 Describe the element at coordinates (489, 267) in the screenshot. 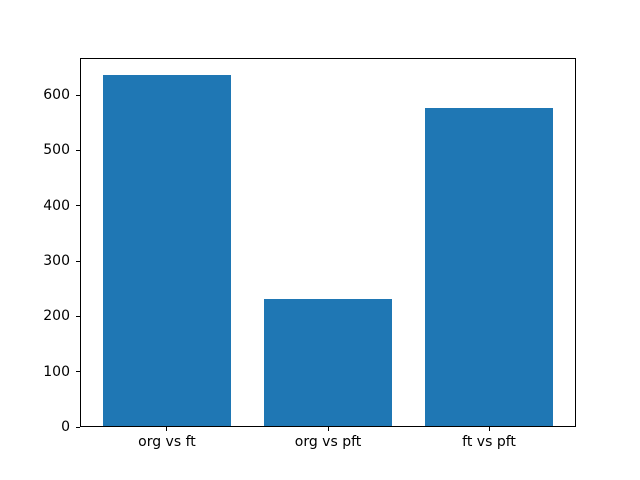

I see `bar-ft-vs-pft` at that location.